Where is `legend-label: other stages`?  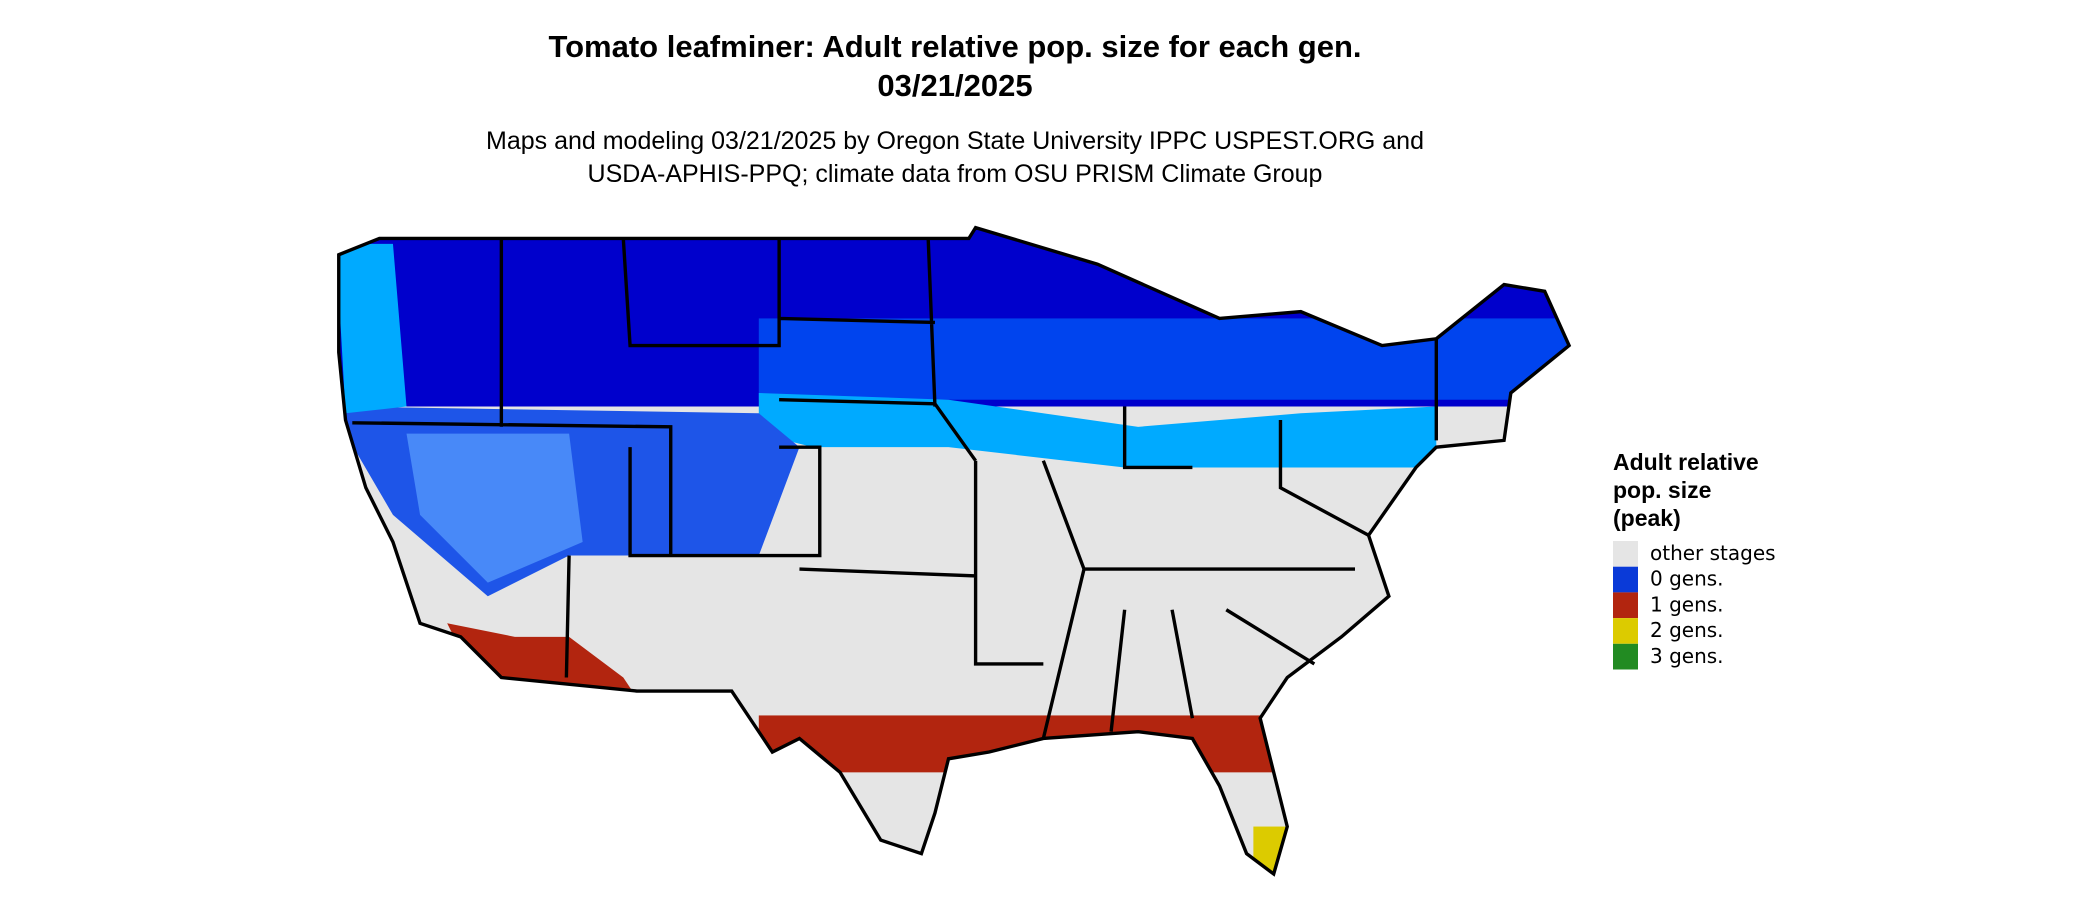
legend-label: other stages is located at coordinates (1713, 553).